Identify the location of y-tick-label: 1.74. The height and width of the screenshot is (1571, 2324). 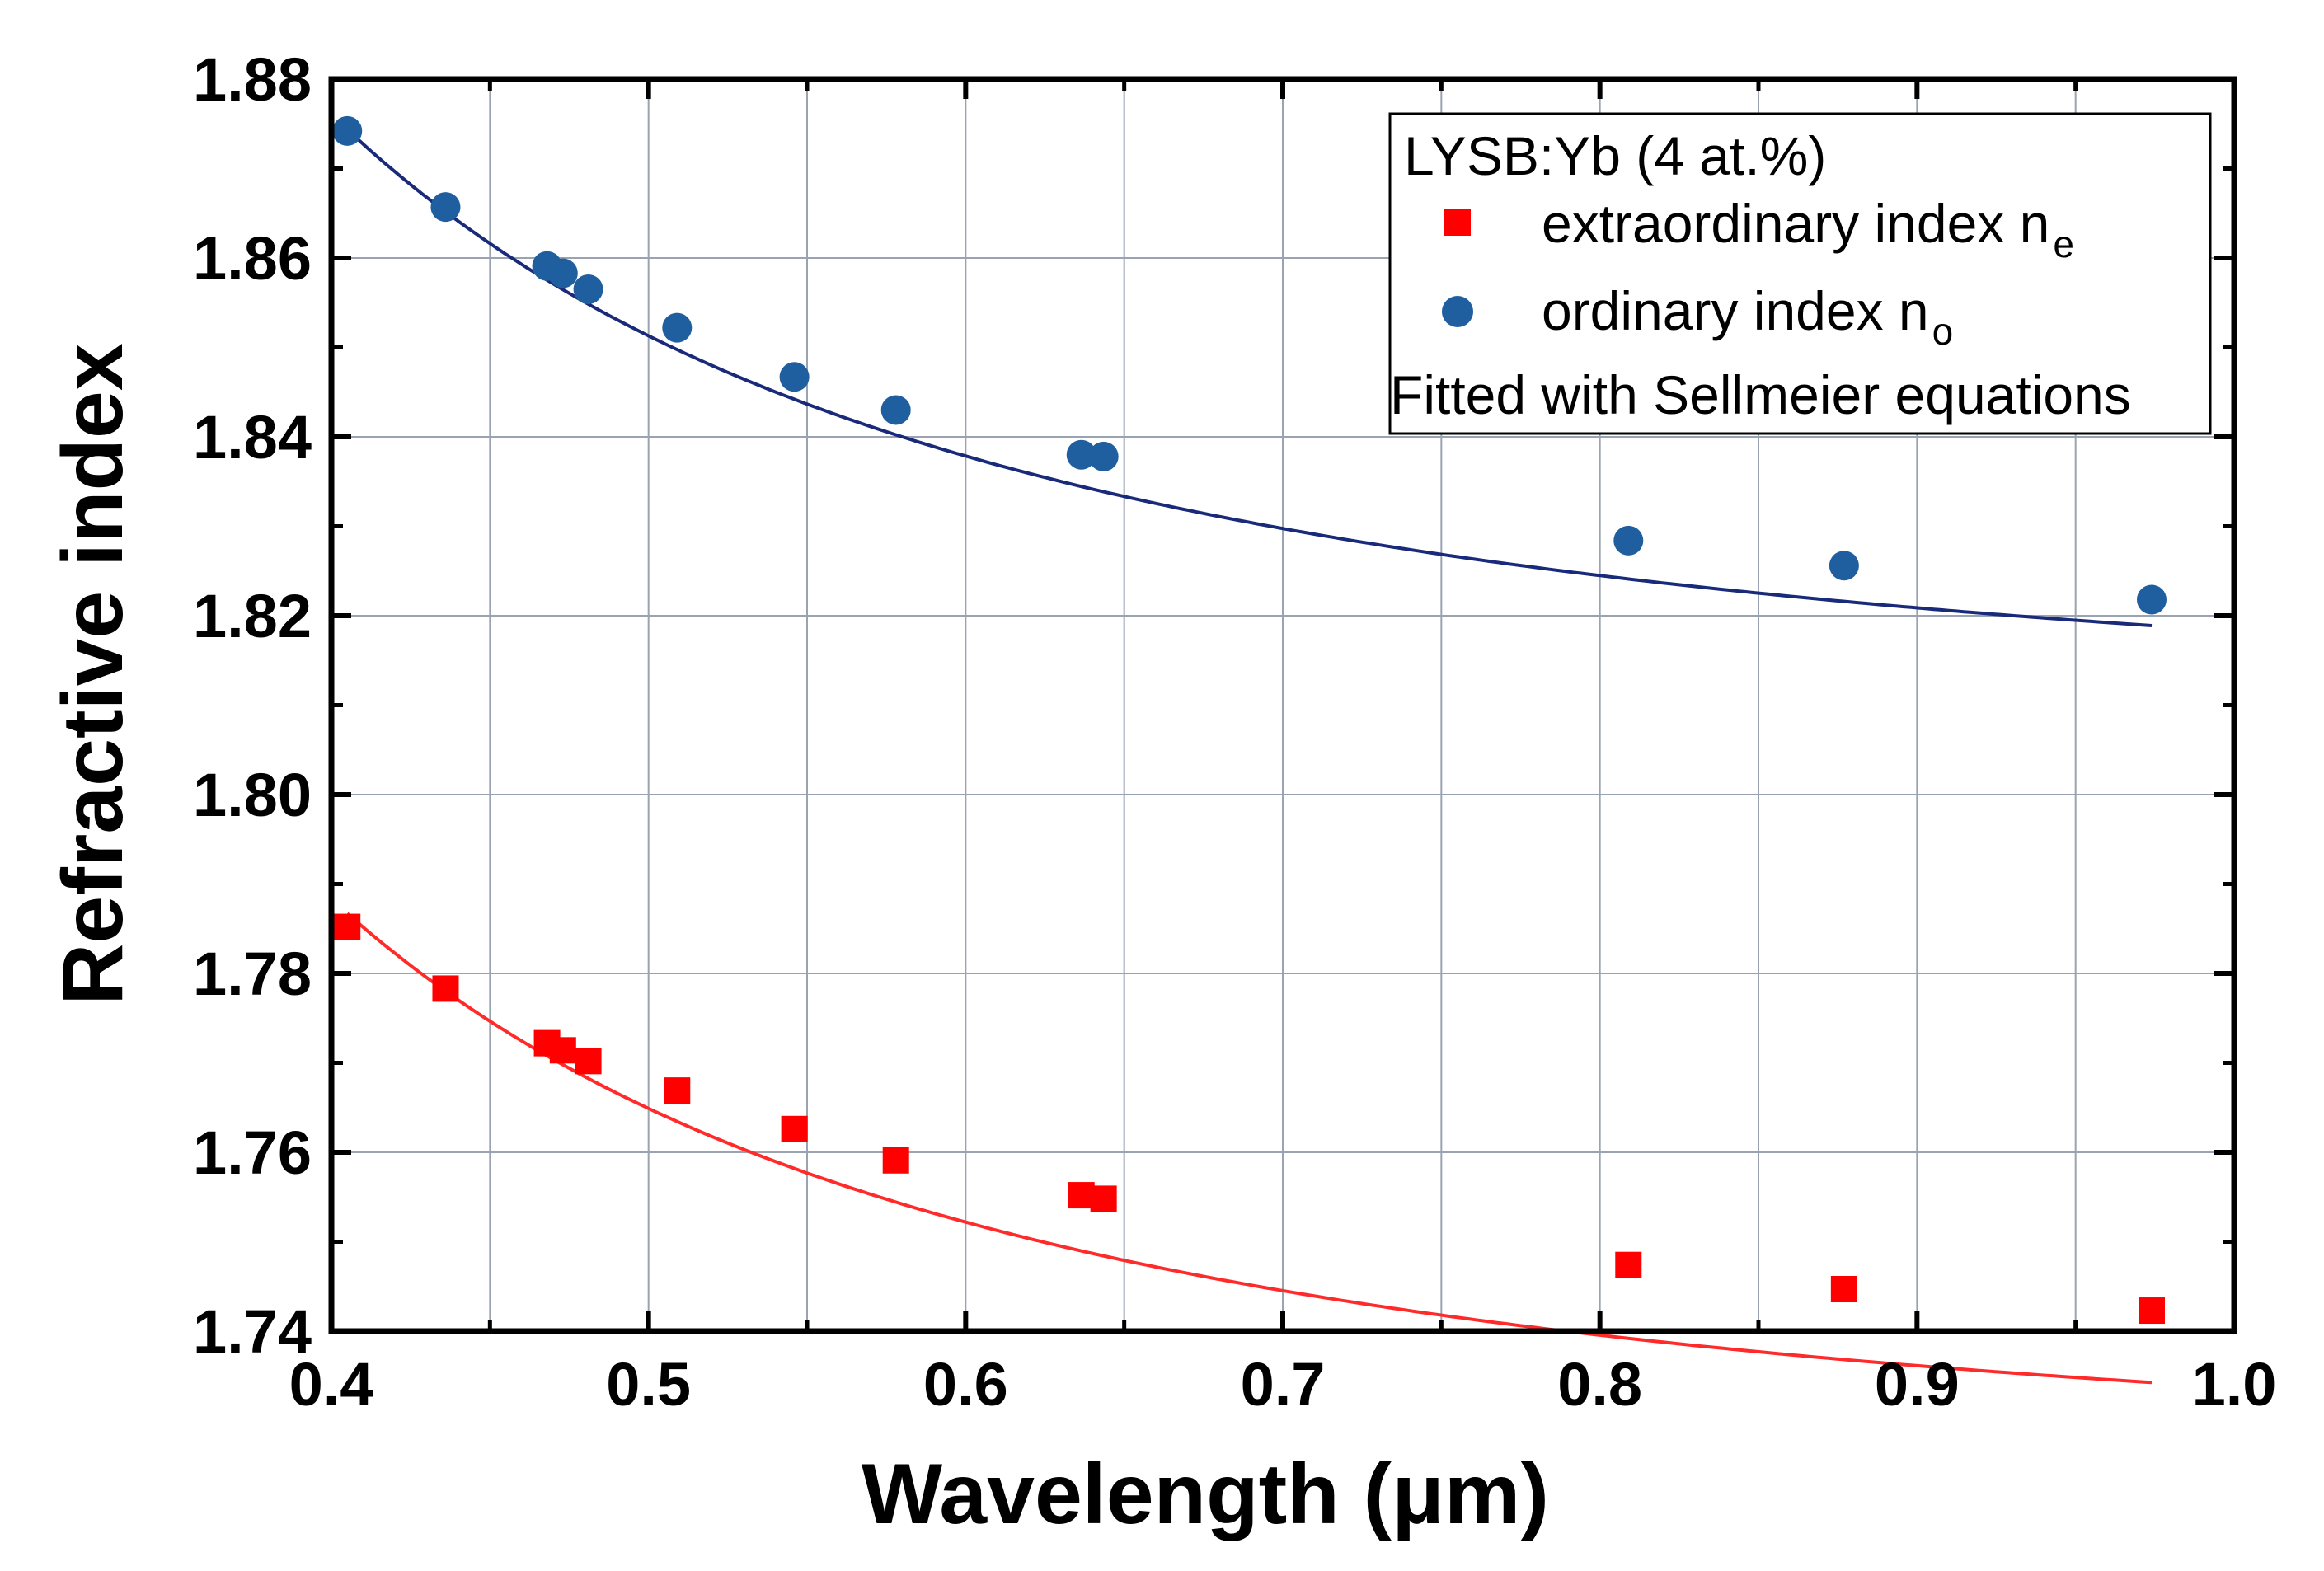
(252, 1331).